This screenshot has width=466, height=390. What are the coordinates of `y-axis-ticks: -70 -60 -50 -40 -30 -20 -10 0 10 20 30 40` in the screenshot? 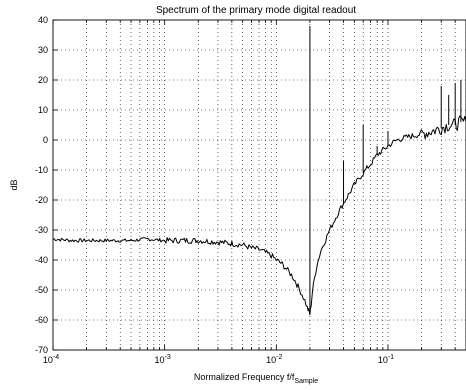 It's located at (41, 185).